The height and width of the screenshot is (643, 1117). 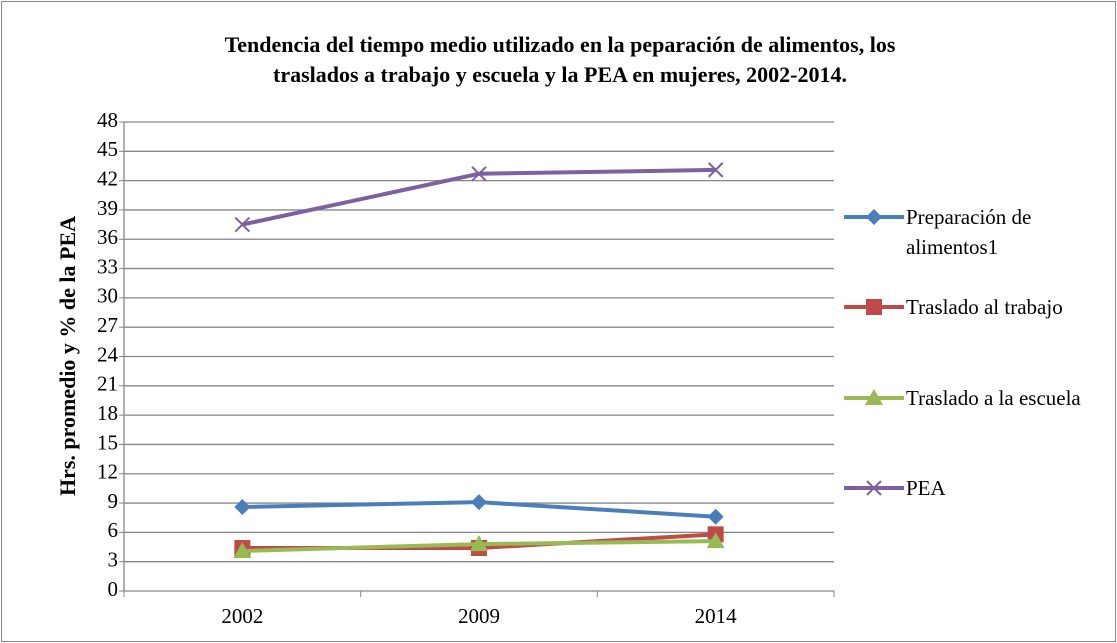 What do you see at coordinates (113, 589) in the screenshot?
I see `y-tick-label: 0` at bounding box center [113, 589].